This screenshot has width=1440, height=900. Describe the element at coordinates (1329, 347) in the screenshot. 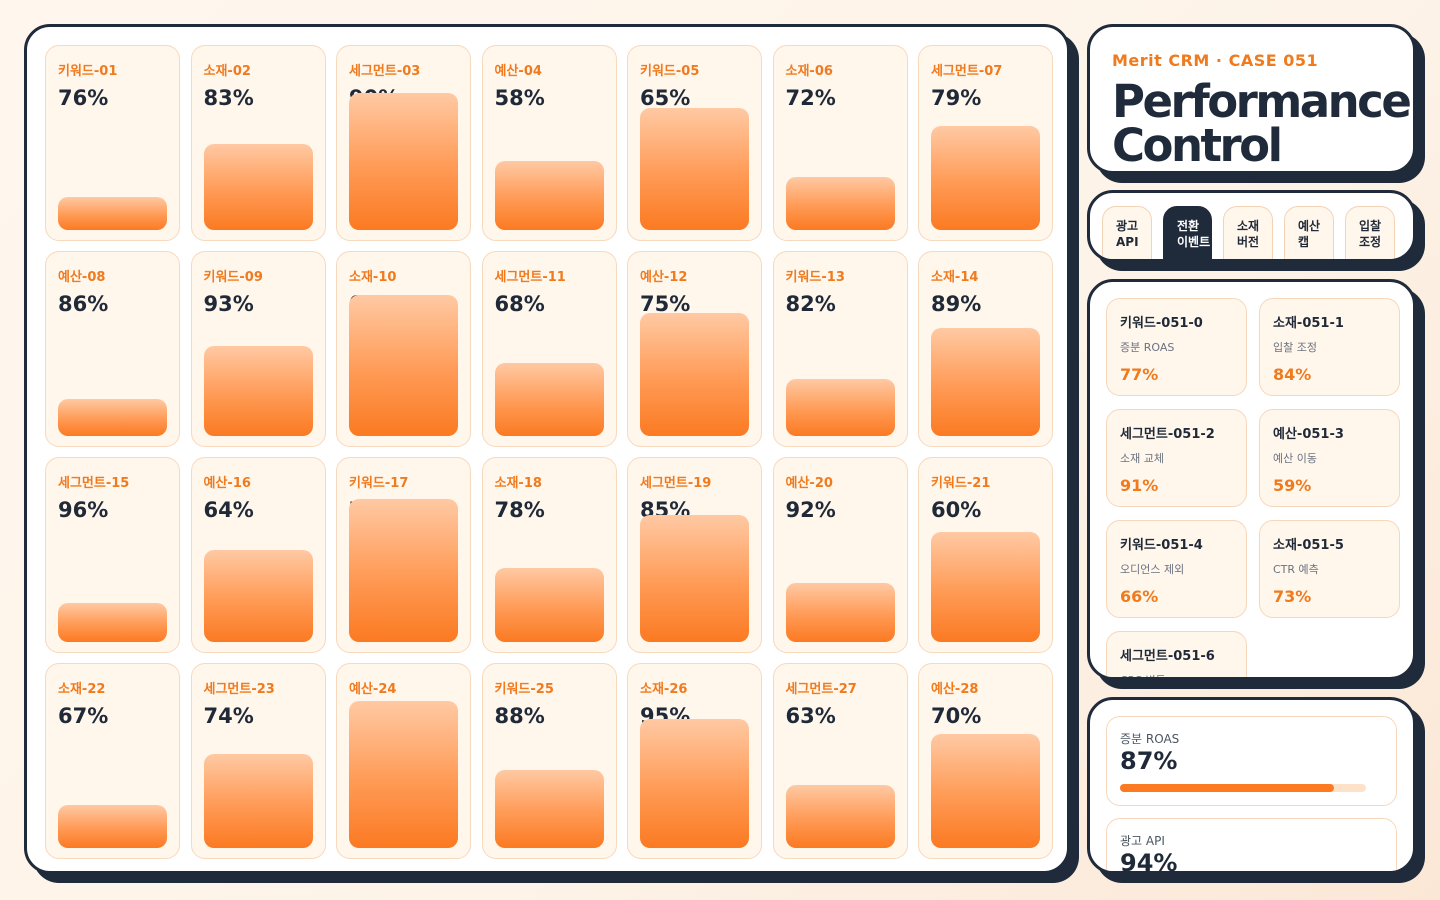

I see `item-card: 소재-051-1 입찰 조정 84%` at that location.